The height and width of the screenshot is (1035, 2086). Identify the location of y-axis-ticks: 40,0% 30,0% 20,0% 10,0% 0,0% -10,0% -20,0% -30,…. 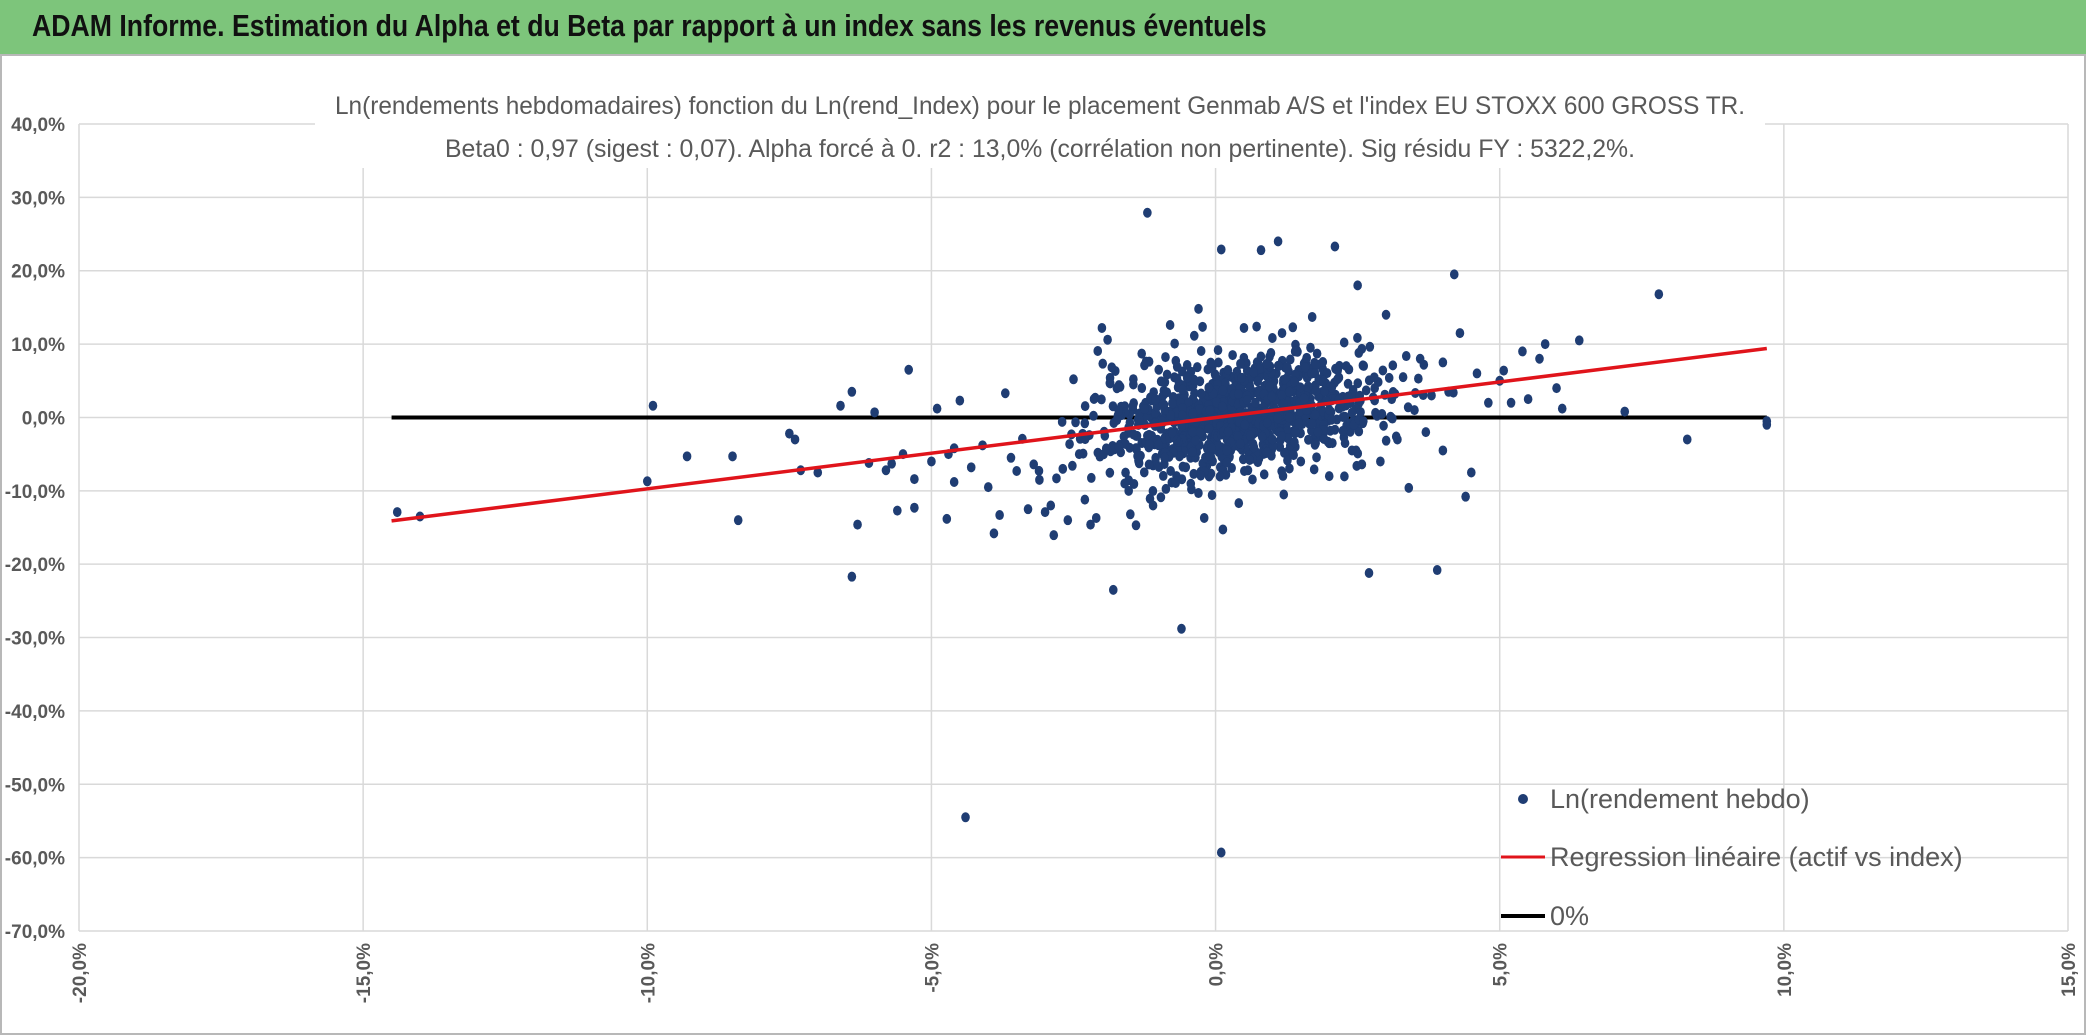
(35, 529).